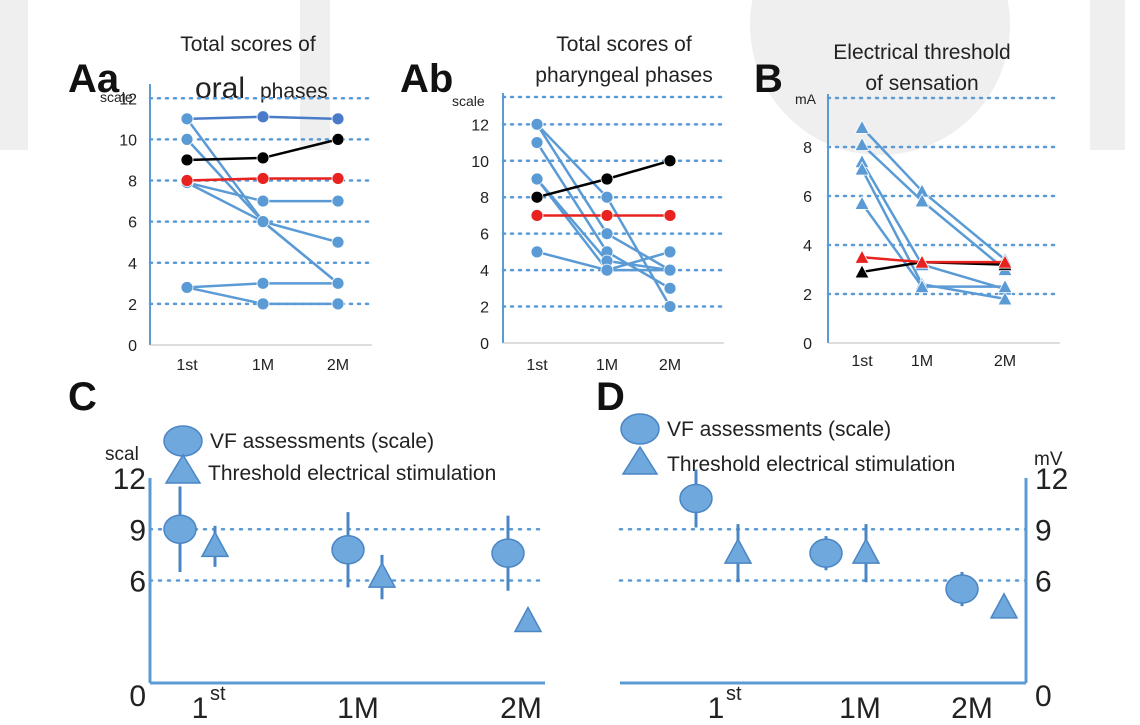 This screenshot has width=1140, height=725. What do you see at coordinates (426, 79) in the screenshot?
I see `panel-letter-ab: Ab` at bounding box center [426, 79].